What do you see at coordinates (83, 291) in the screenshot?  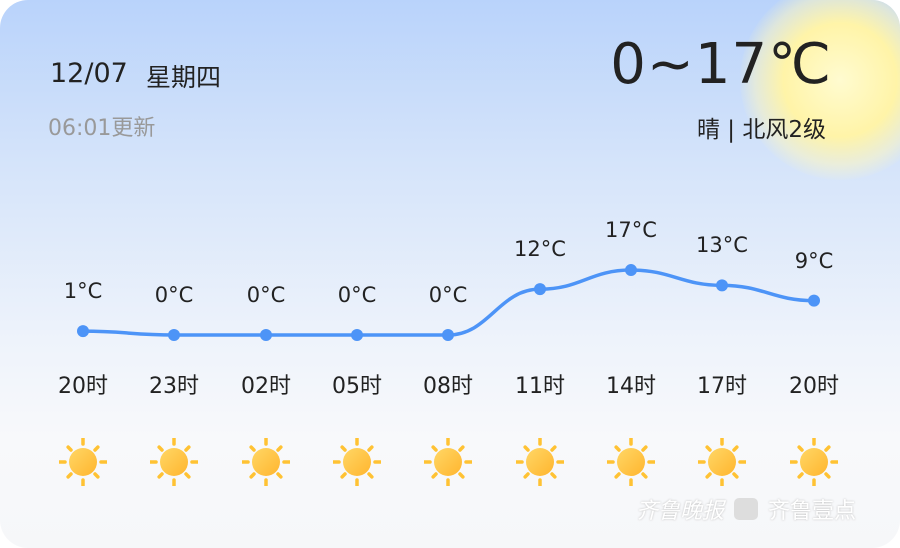 I see `temperature-label: 1°C` at bounding box center [83, 291].